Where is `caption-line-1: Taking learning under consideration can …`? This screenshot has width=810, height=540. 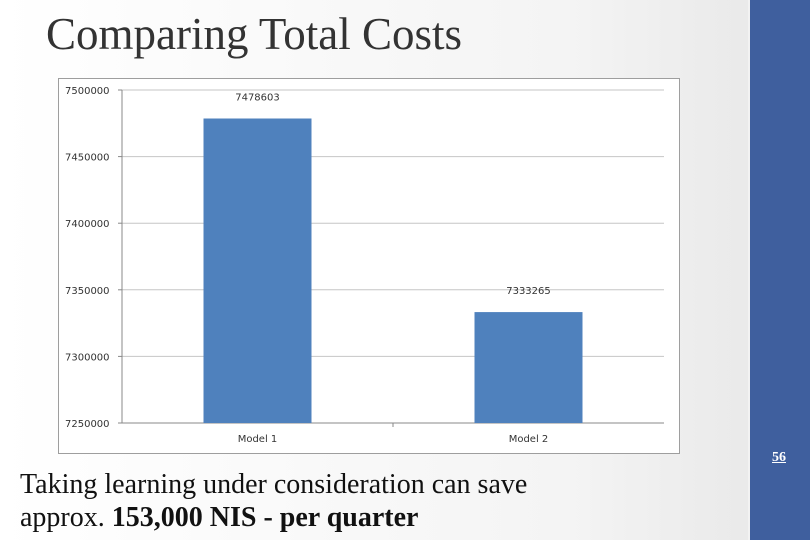
caption-line-1: Taking learning under consideration can … is located at coordinates (274, 484).